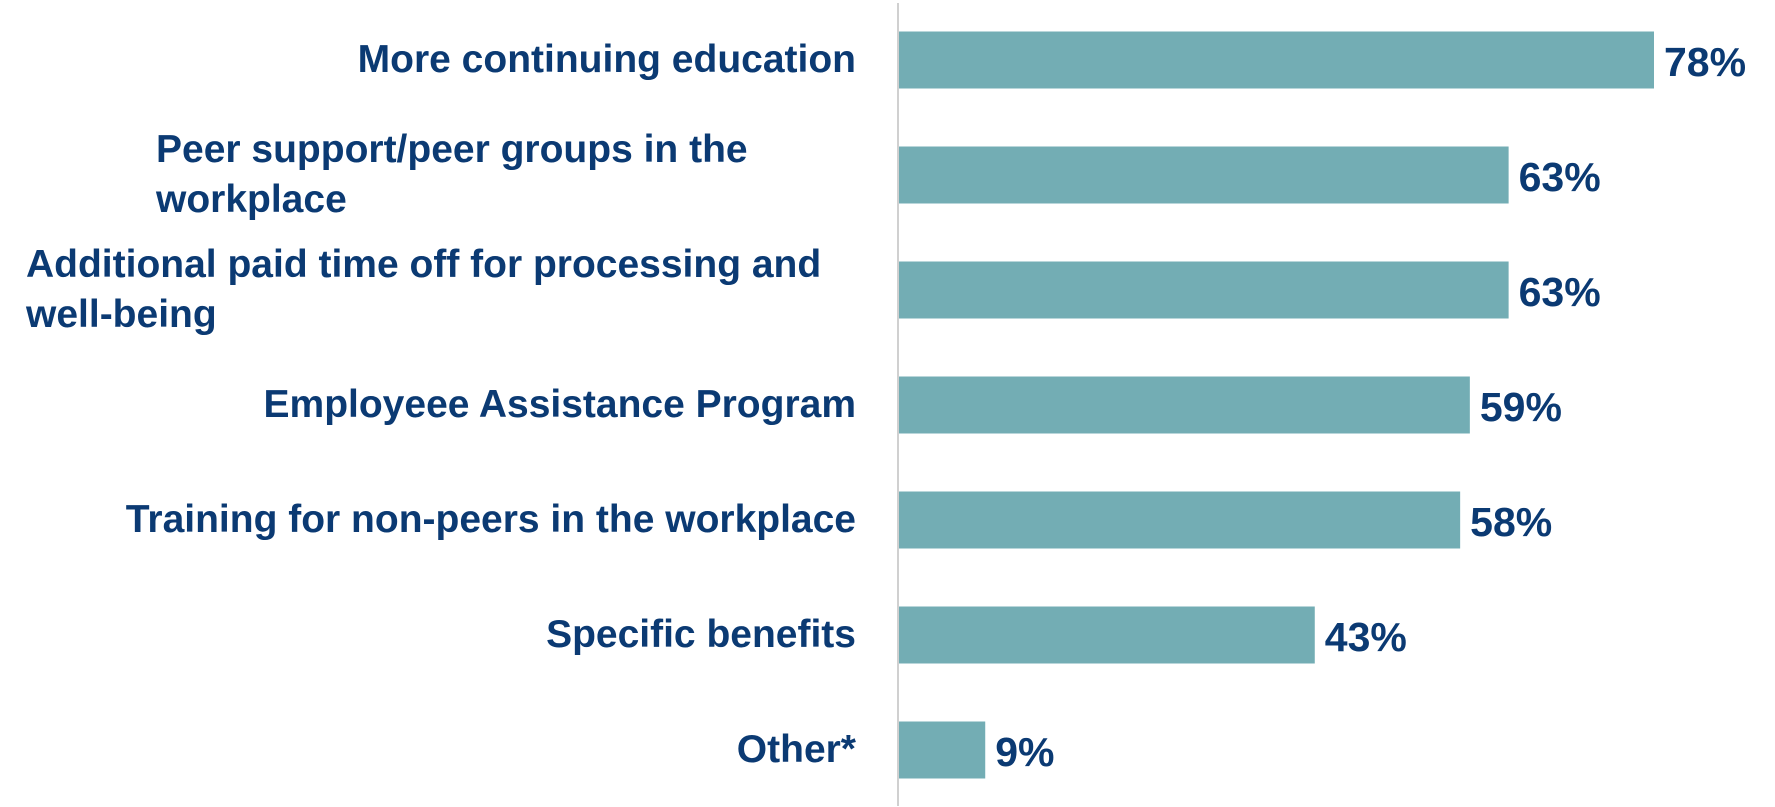 This screenshot has height=807, width=1775. What do you see at coordinates (1024, 752) in the screenshot?
I see `value-label: 9%` at bounding box center [1024, 752].